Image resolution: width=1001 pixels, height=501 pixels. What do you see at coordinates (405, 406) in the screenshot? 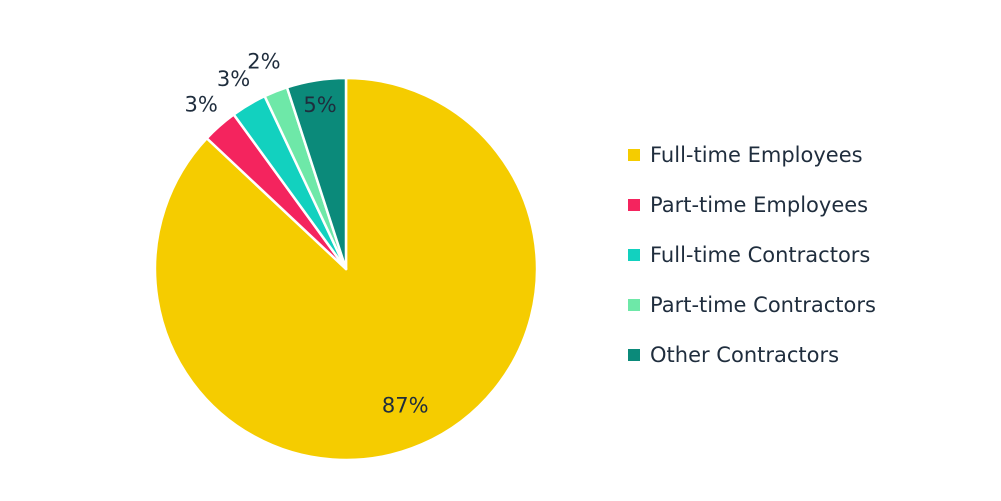
I see `data-label-full-time-employees: 87%` at bounding box center [405, 406].